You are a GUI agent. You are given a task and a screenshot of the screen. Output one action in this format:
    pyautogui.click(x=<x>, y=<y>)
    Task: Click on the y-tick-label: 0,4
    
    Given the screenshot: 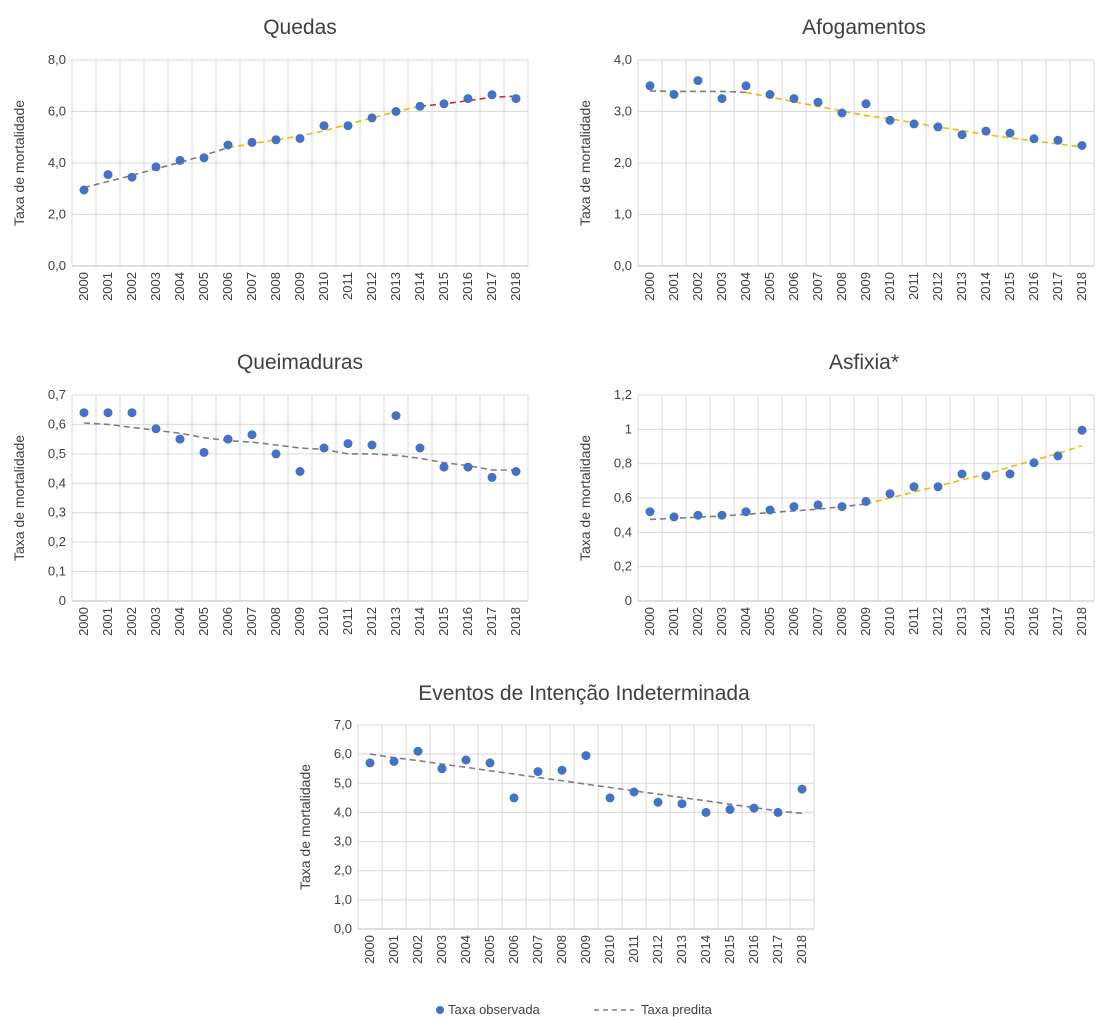 What is the action you would take?
    pyautogui.click(x=57, y=482)
    